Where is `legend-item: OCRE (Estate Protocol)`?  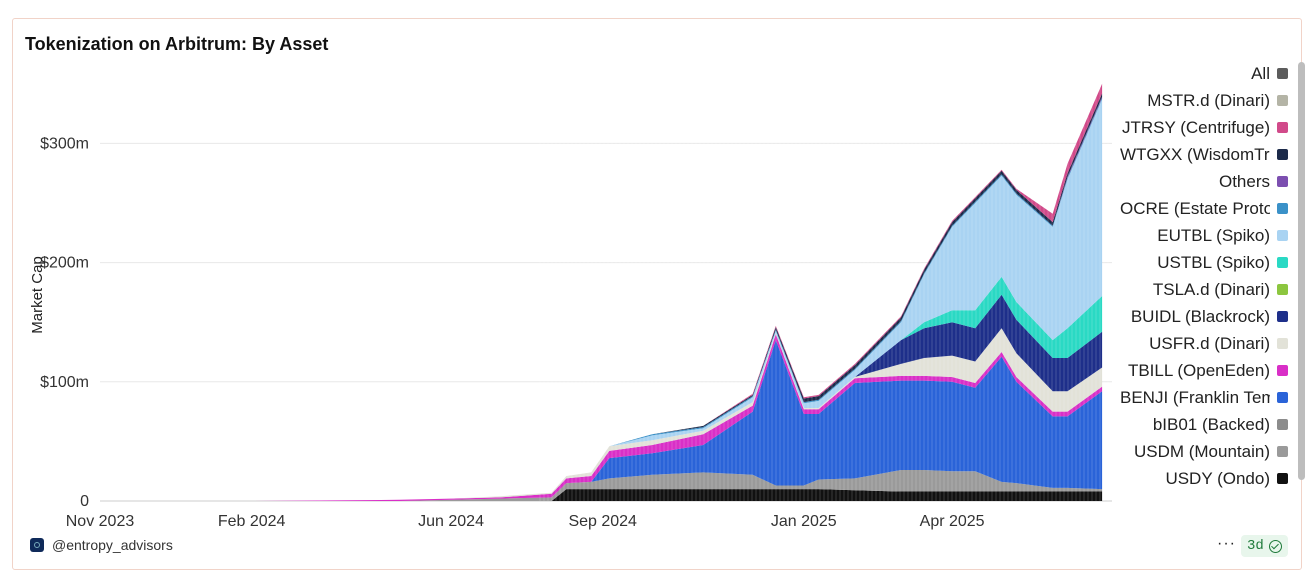 legend-item: OCRE (Estate Protocol) is located at coordinates (1204, 208).